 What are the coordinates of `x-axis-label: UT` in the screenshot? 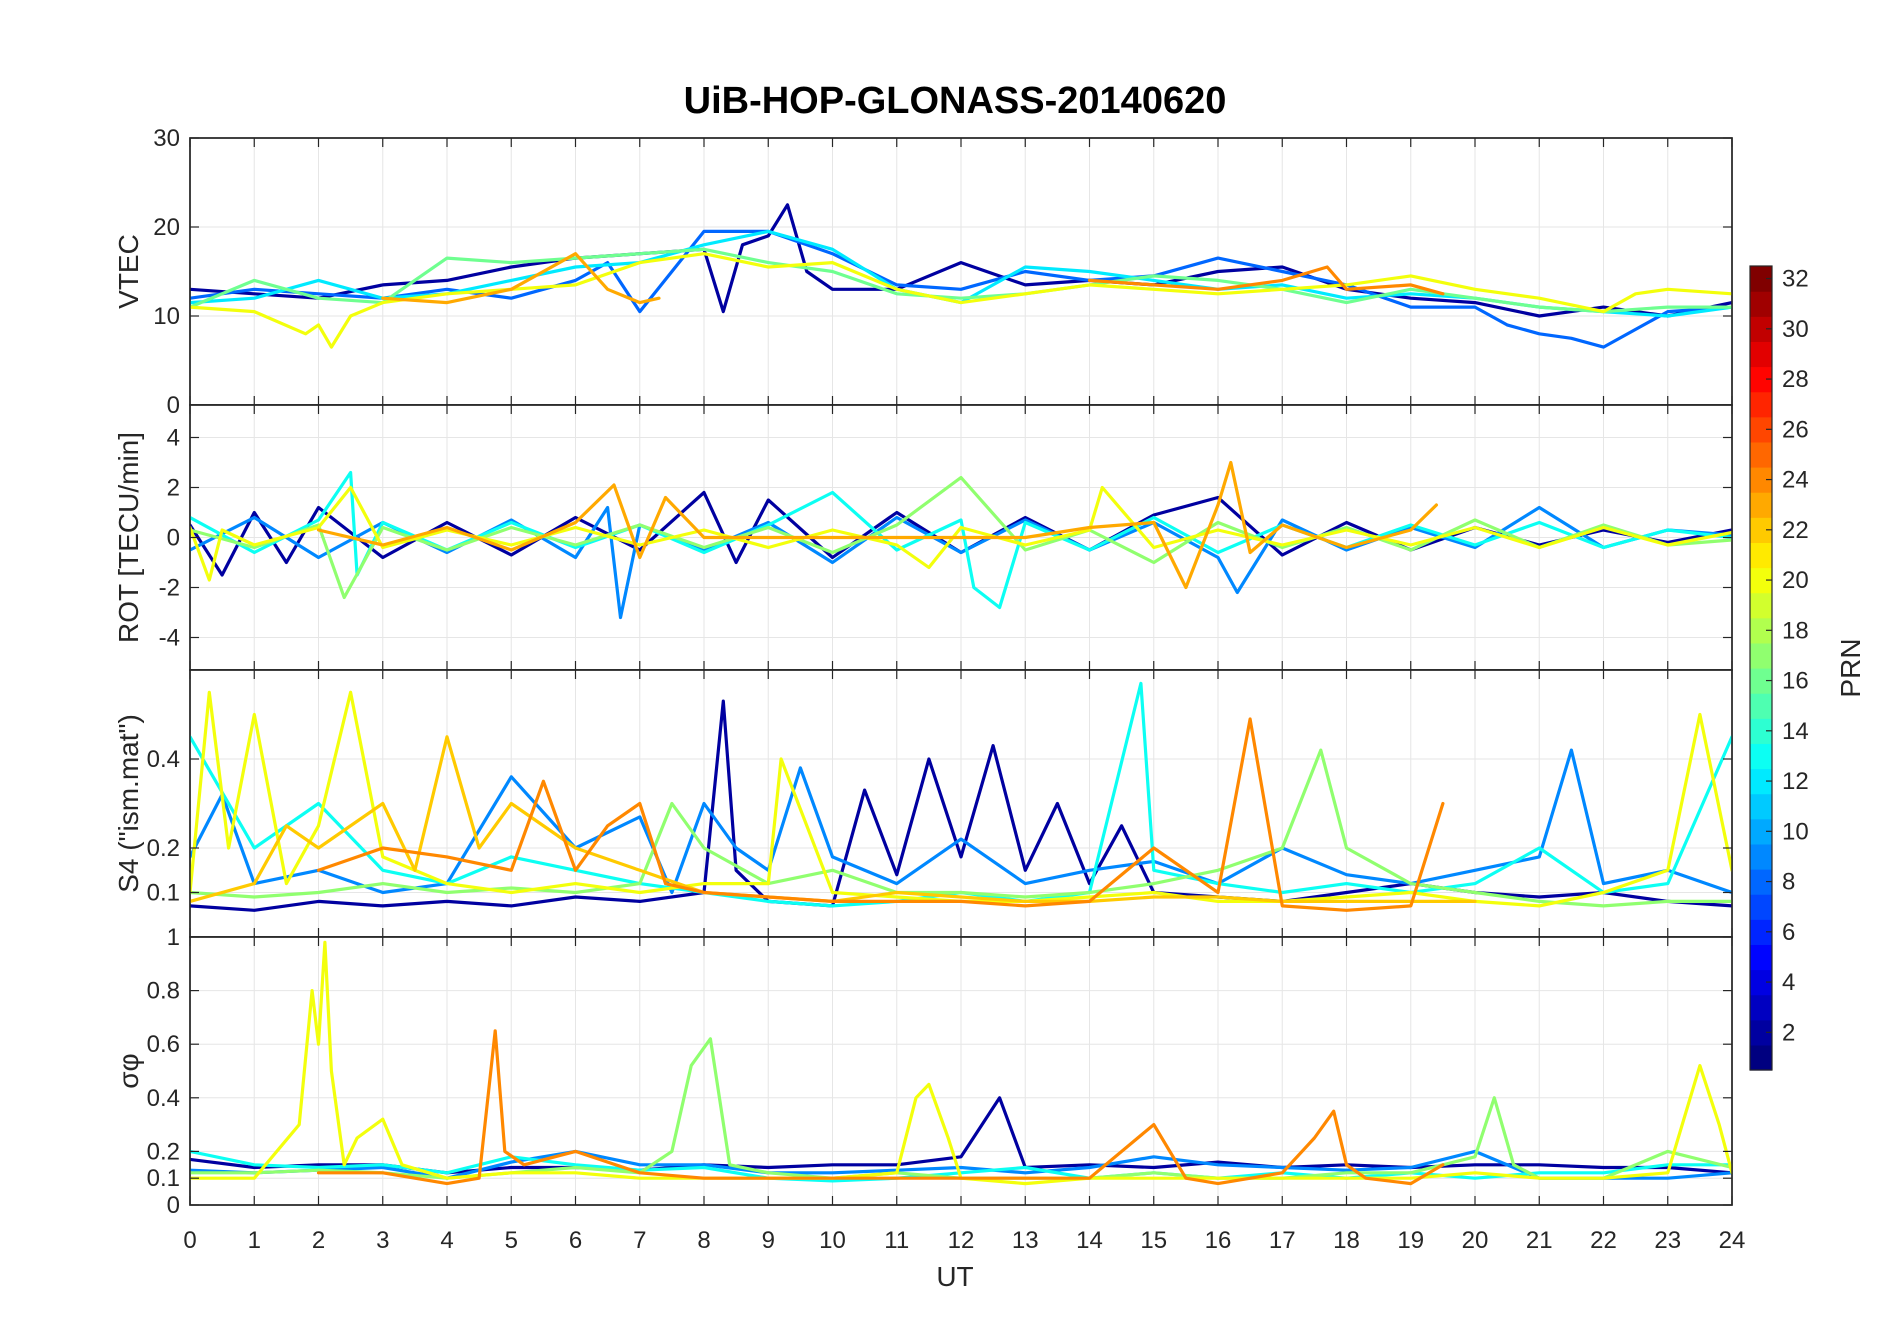 It's located at (954, 1276).